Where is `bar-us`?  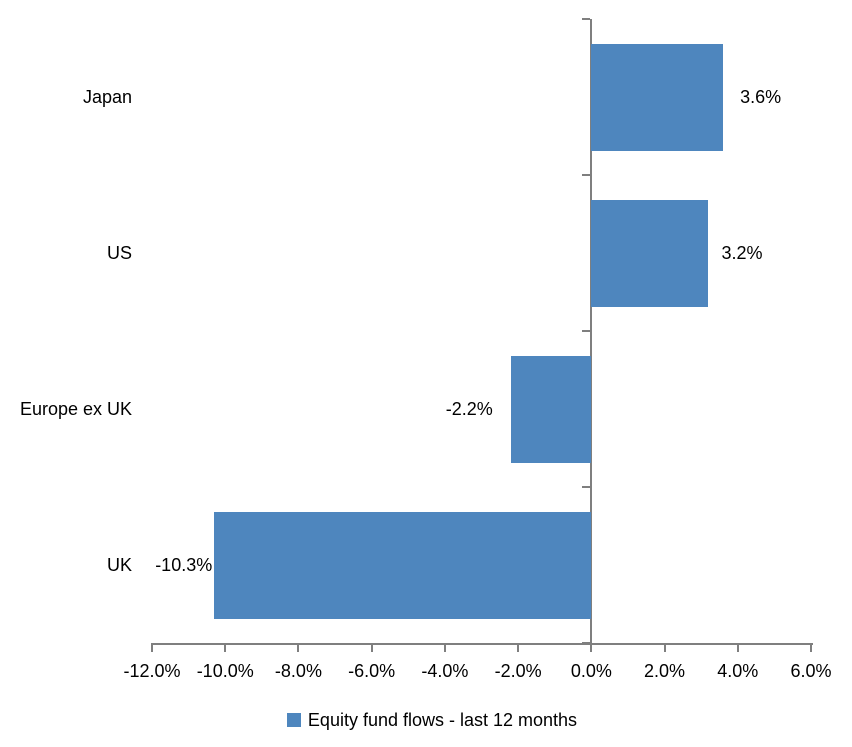
bar-us is located at coordinates (650, 253).